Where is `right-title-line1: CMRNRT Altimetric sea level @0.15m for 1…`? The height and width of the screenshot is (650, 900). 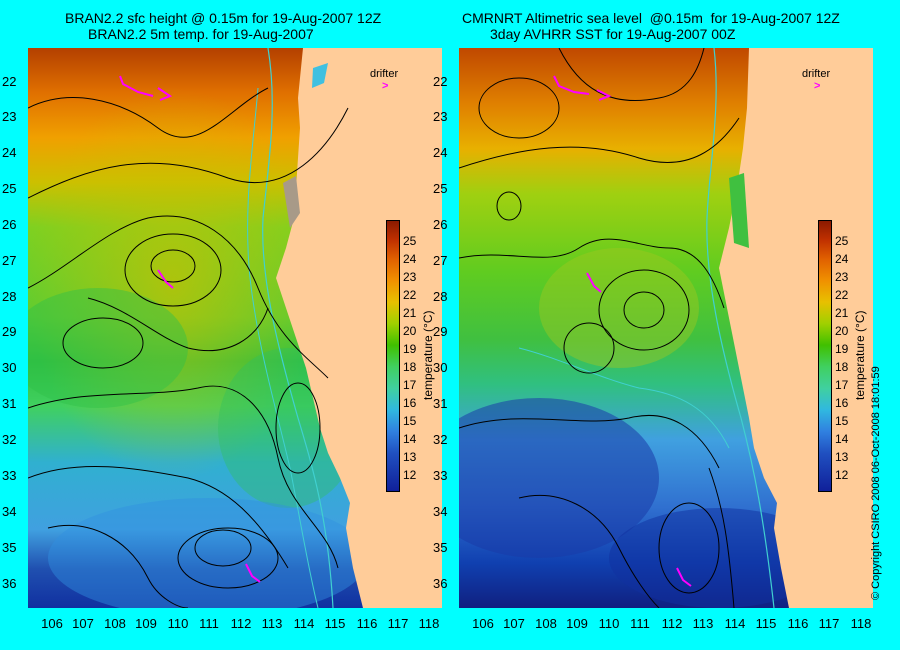
right-title-line1: CMRNRT Altimetric sea level @0.15m for 1… is located at coordinates (651, 18).